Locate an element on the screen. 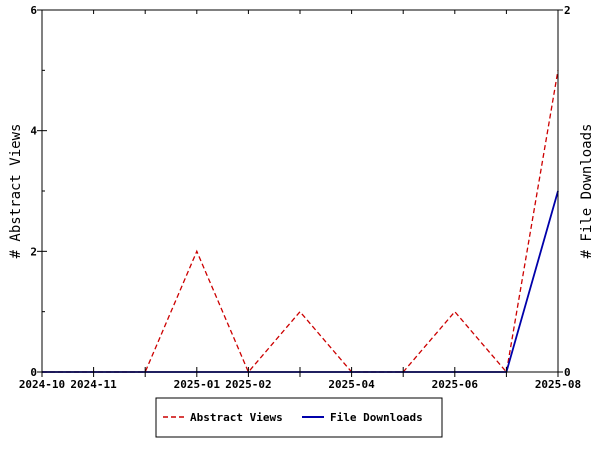 This screenshot has height=454, width=600. y-tick-label: 0 is located at coordinates (33, 372).